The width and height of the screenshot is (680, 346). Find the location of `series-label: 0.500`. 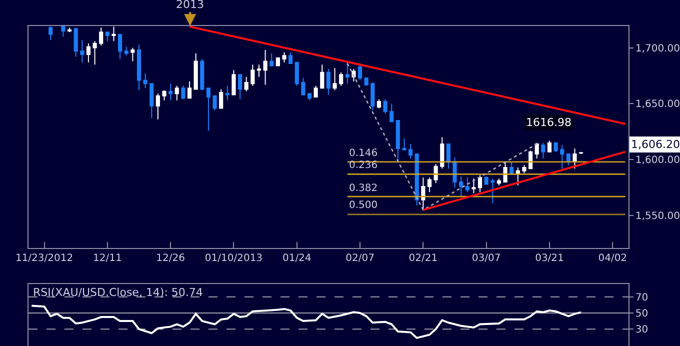

series-label: 0.500 is located at coordinates (363, 205).